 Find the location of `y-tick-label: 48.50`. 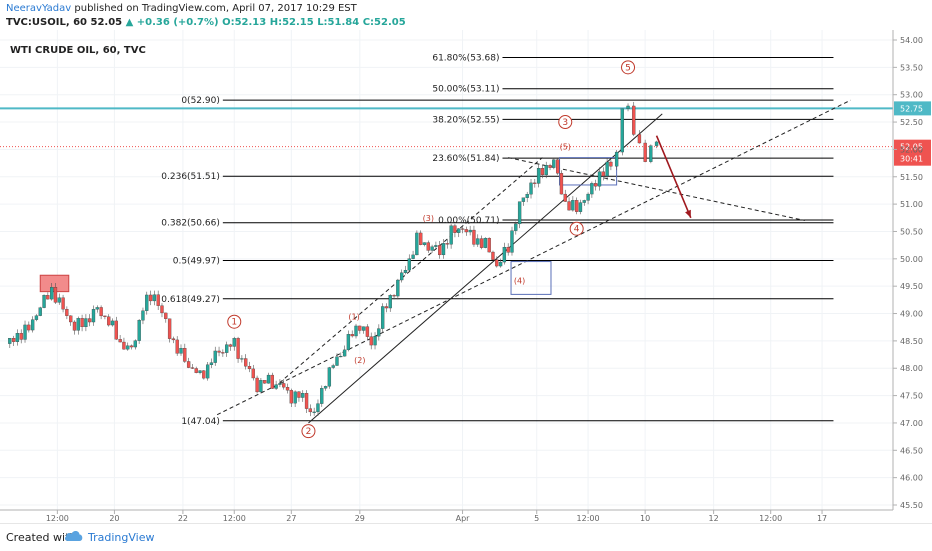

y-tick-label: 48.50 is located at coordinates (911, 341).